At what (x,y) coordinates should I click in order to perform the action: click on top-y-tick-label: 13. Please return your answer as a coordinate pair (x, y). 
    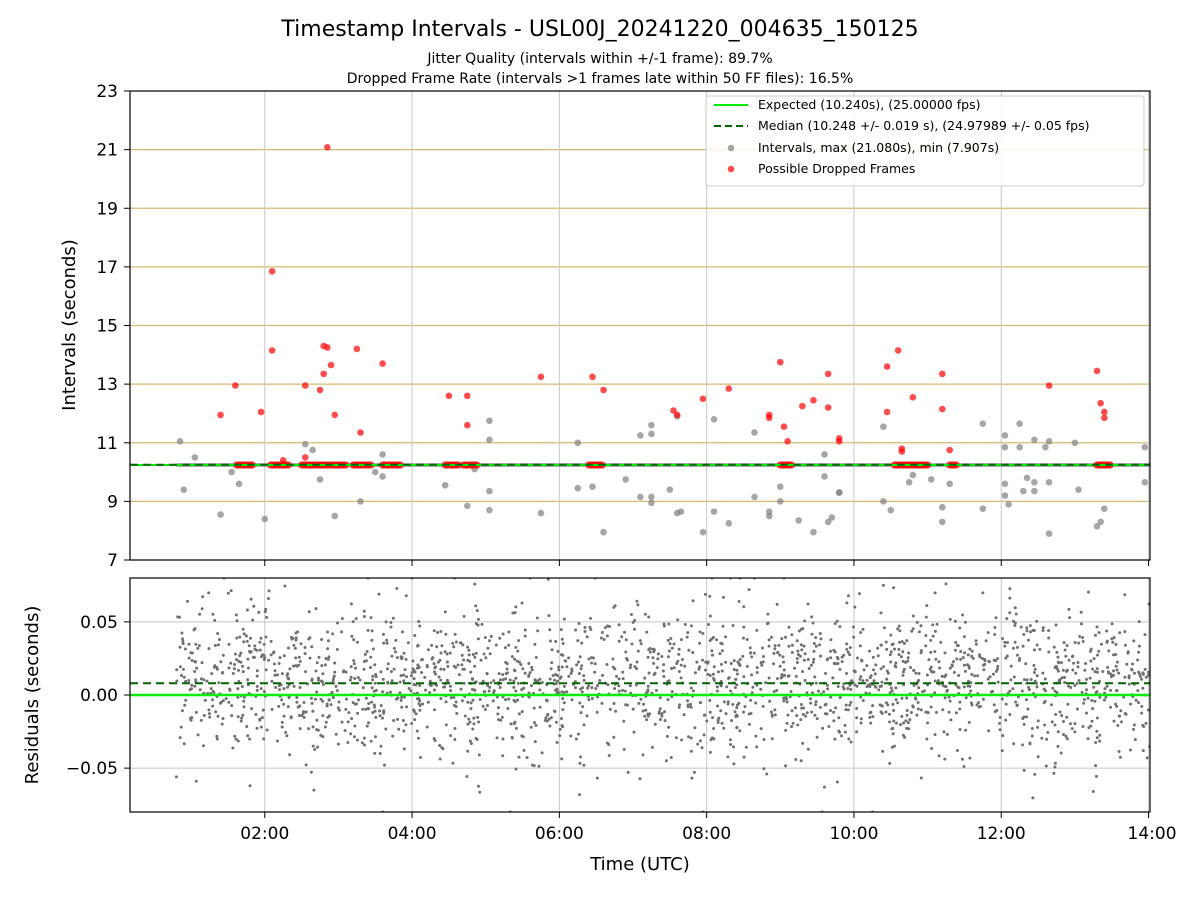
    Looking at the image, I should click on (107, 385).